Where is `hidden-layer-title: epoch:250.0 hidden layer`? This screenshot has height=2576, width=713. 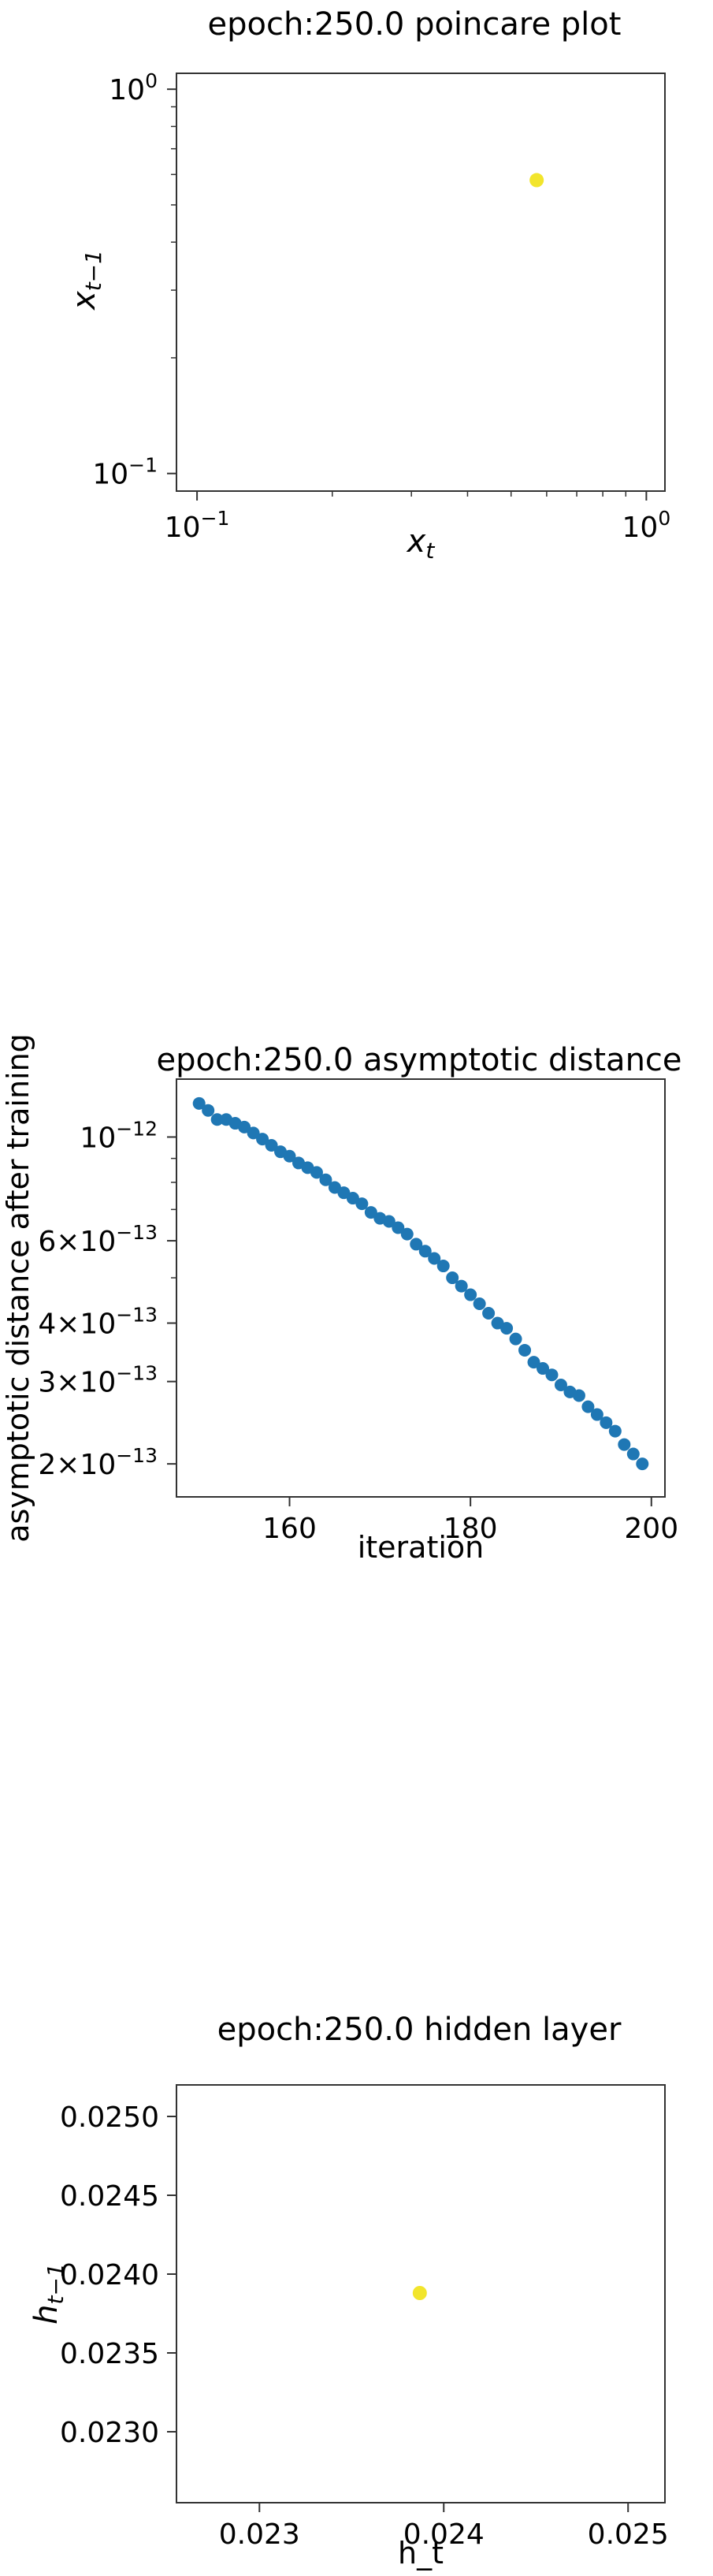
hidden-layer-title: epoch:250.0 hidden layer is located at coordinates (420, 2030).